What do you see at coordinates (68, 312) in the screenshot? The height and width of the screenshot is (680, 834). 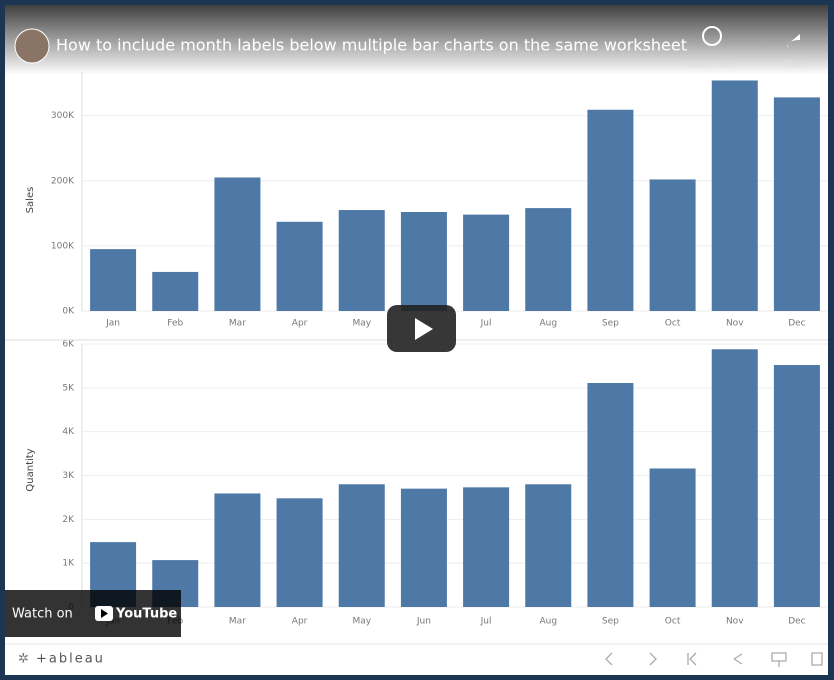 I see `y-tick-label: 0K` at bounding box center [68, 312].